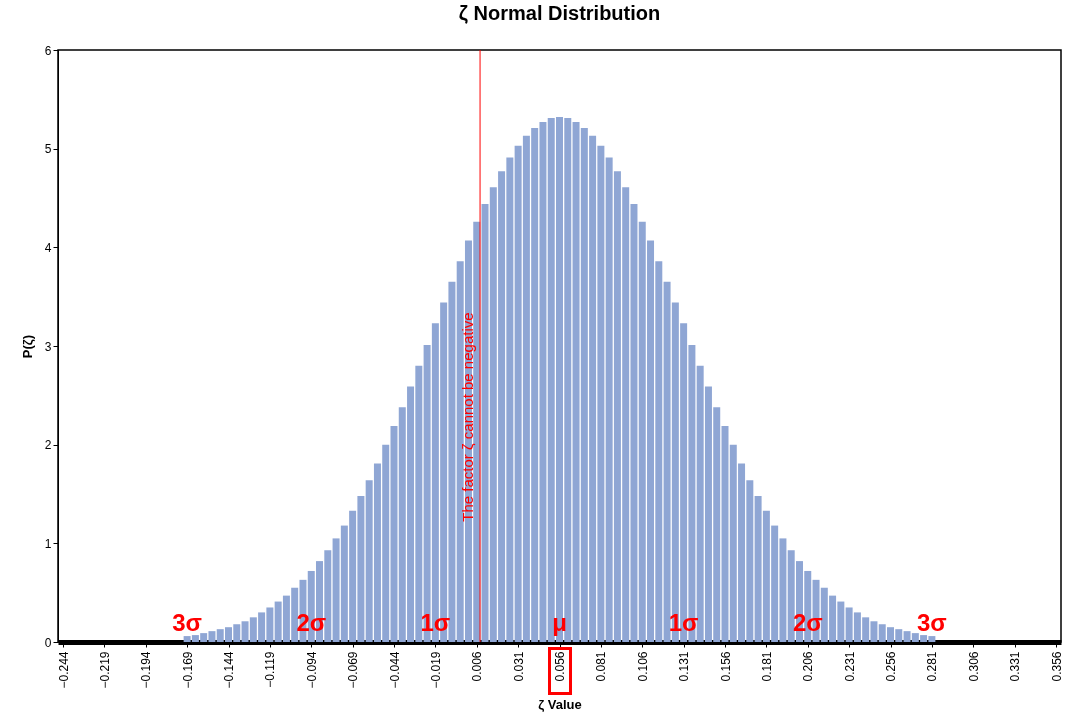 The height and width of the screenshot is (726, 1073). Describe the element at coordinates (932, 666) in the screenshot. I see `x-tick-label: 0.281` at that location.